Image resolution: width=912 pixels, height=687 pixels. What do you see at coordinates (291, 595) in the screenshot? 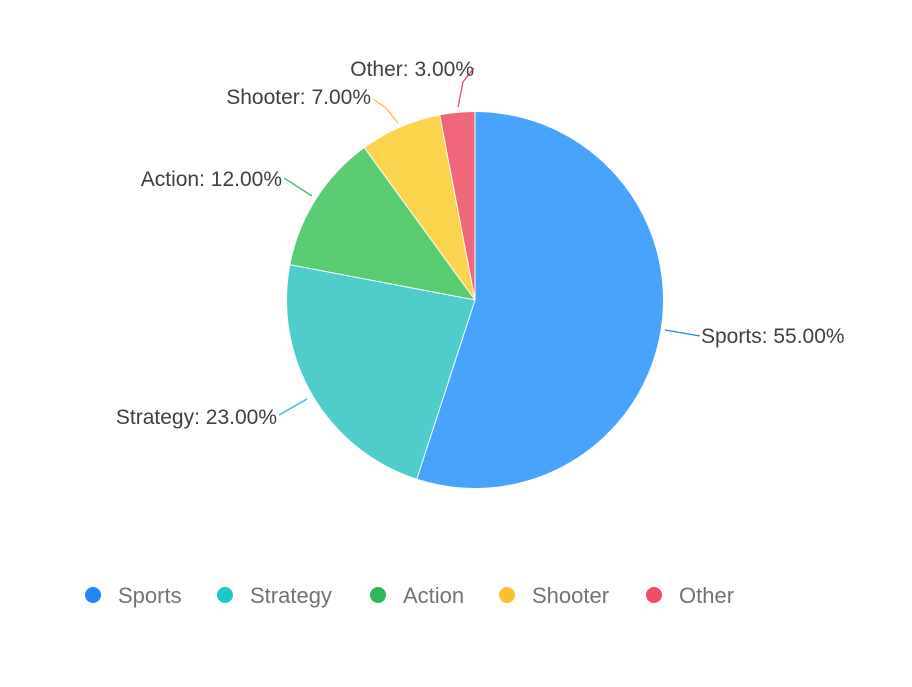
I see `legend-label-strategy: Strategy` at bounding box center [291, 595].